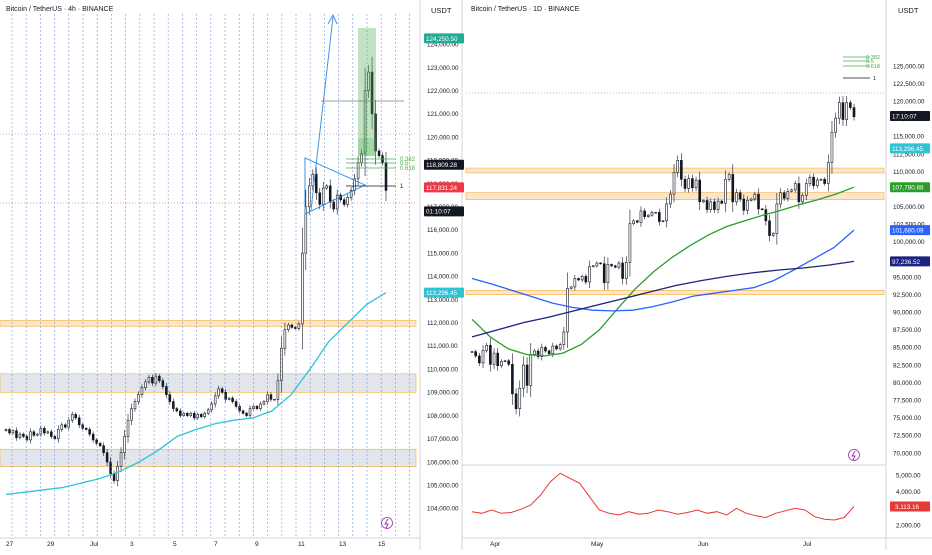 The image size is (932, 555). Describe the element at coordinates (908, 492) in the screenshot. I see `oscillator-tick-label: 4,000.00` at that location.